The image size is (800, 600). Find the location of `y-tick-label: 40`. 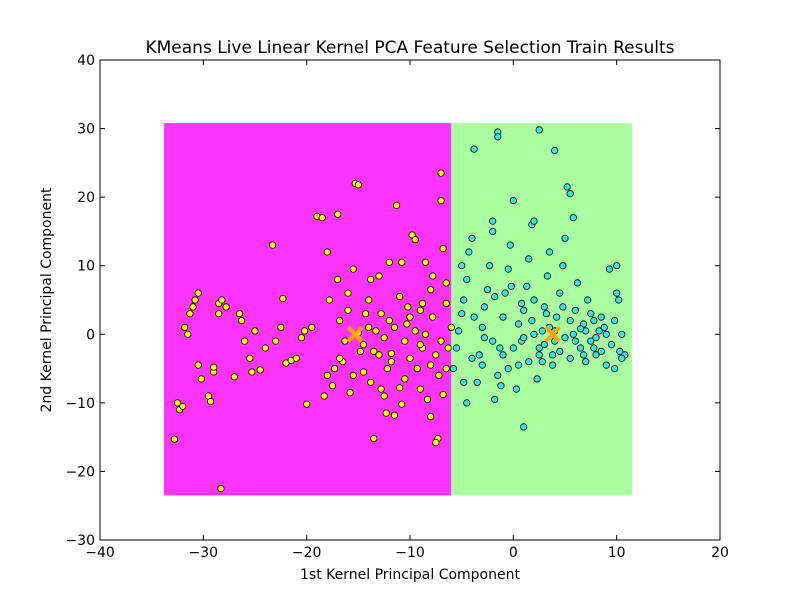

y-tick-label: 40 is located at coordinates (86, 61).